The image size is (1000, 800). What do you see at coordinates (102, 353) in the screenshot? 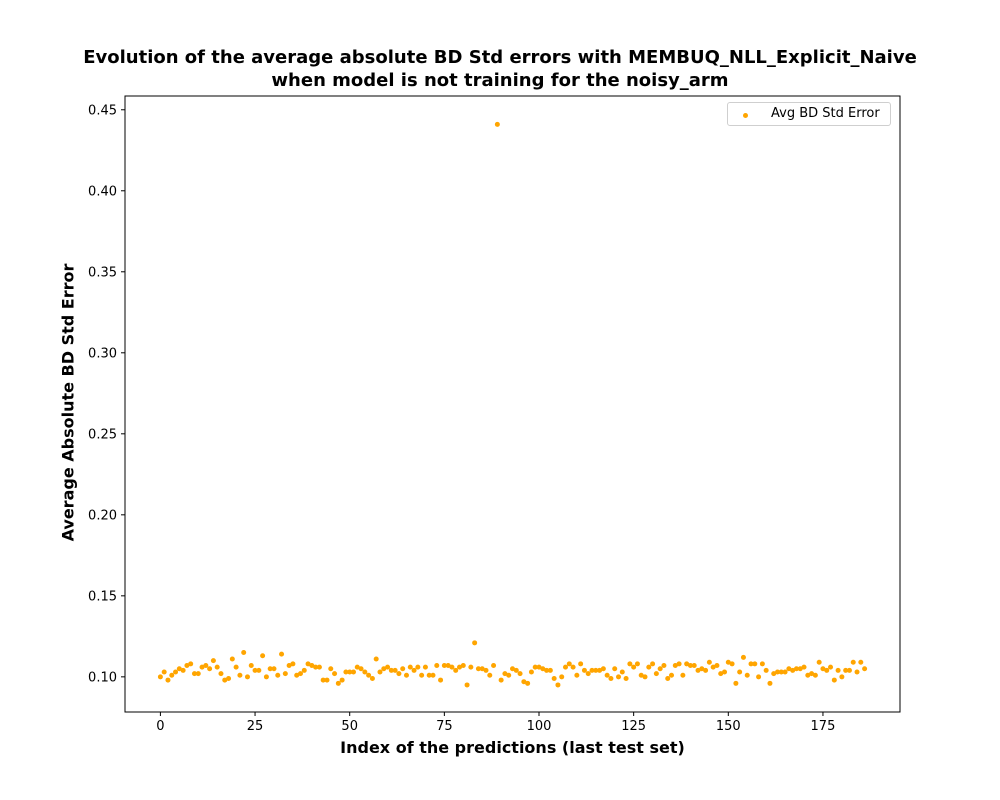
I see `y-tick-label: 0.30` at bounding box center [102, 353].